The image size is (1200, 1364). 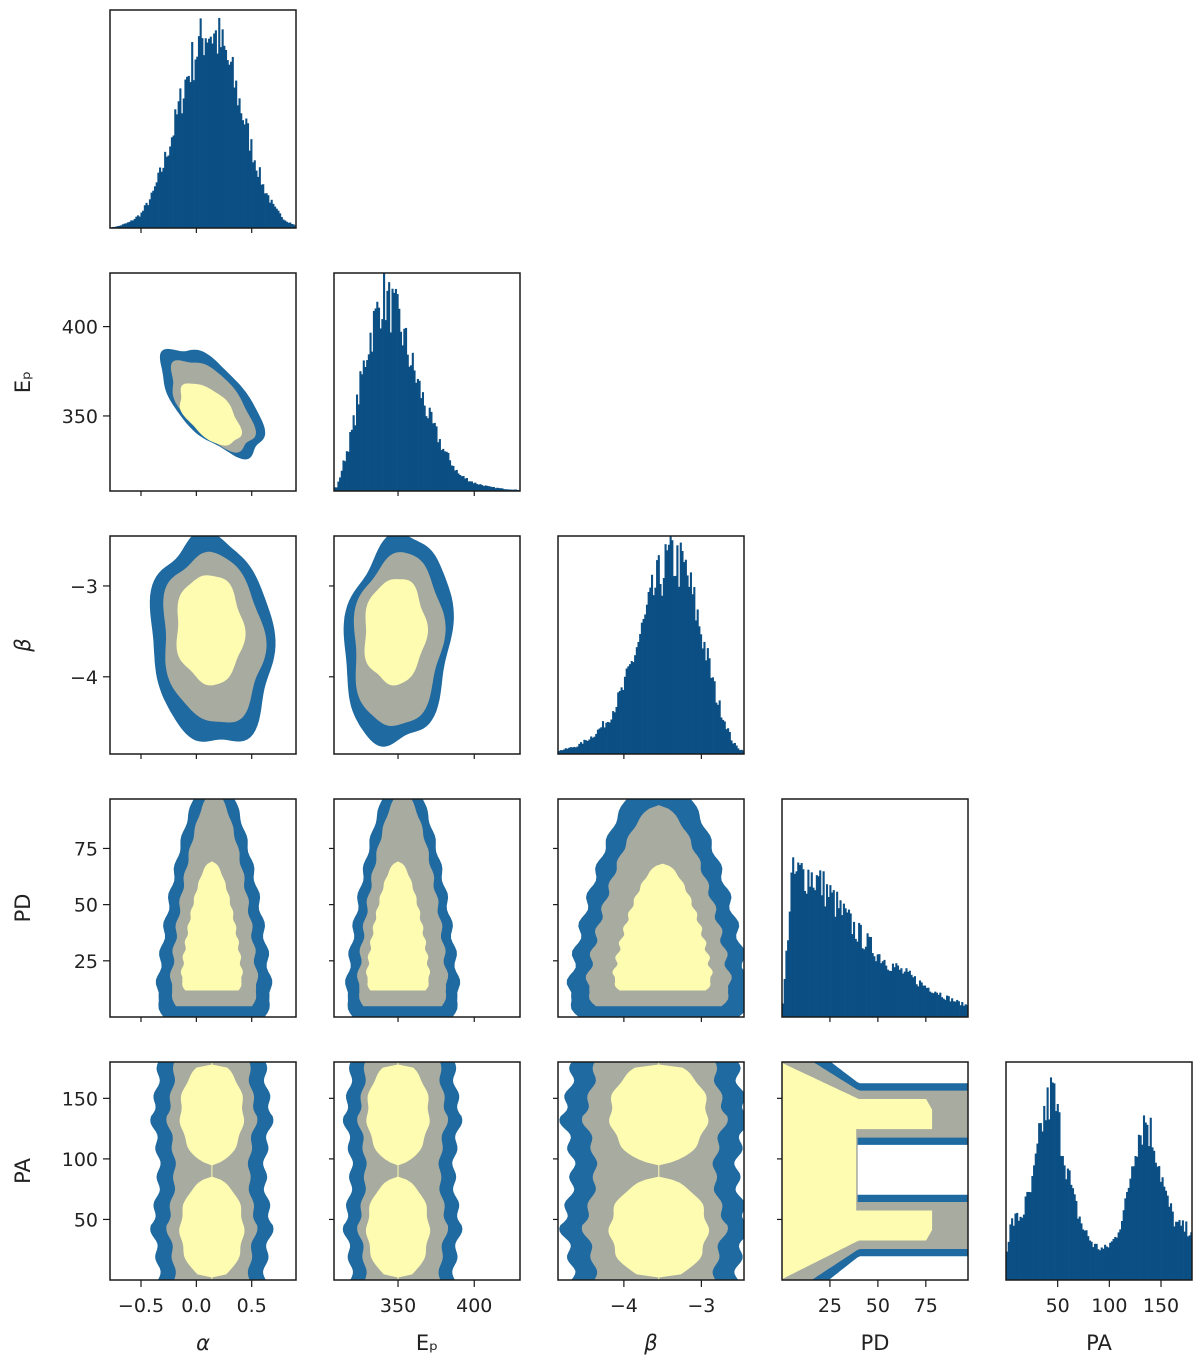 What do you see at coordinates (875, 908) in the screenshot?
I see `histogram-PD` at bounding box center [875, 908].